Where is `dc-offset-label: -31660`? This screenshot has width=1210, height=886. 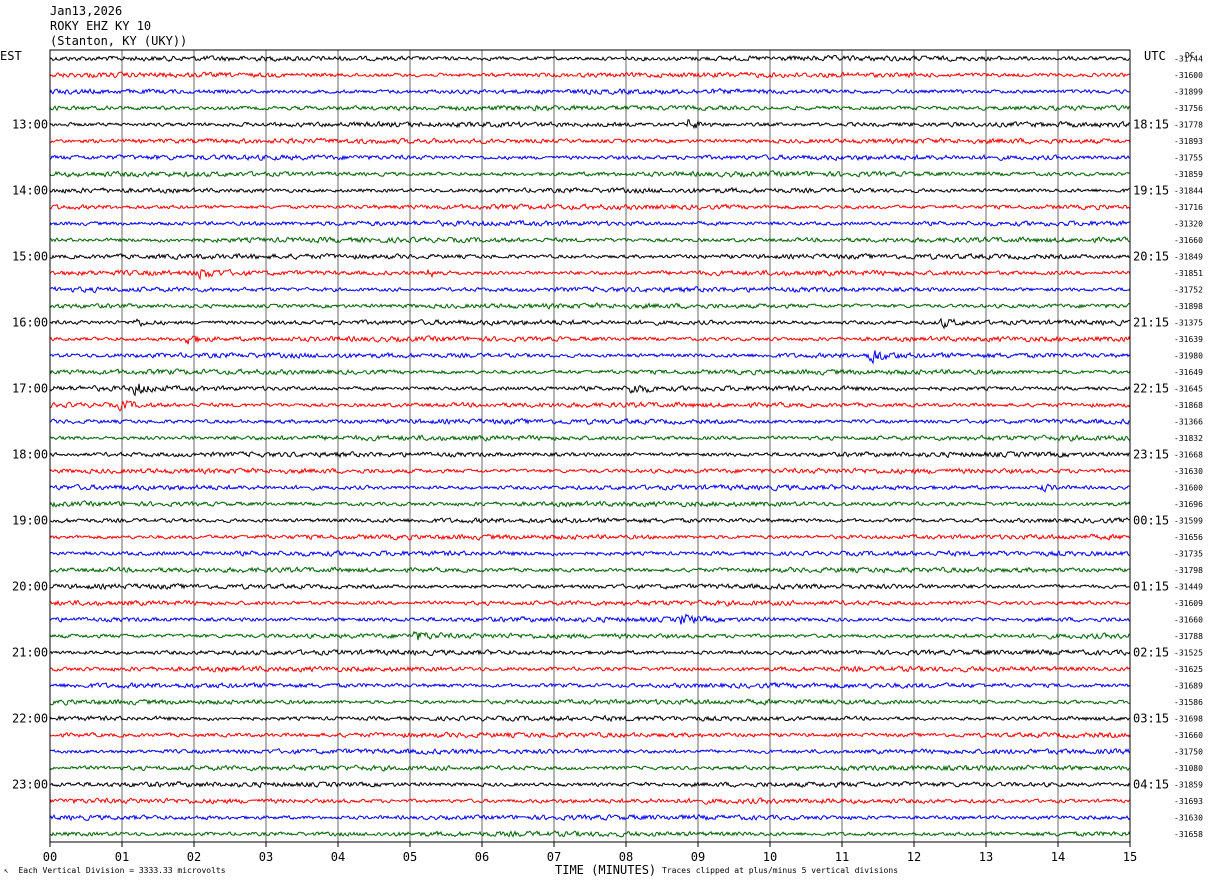 dc-offset-label: -31660 is located at coordinates (1188, 735).